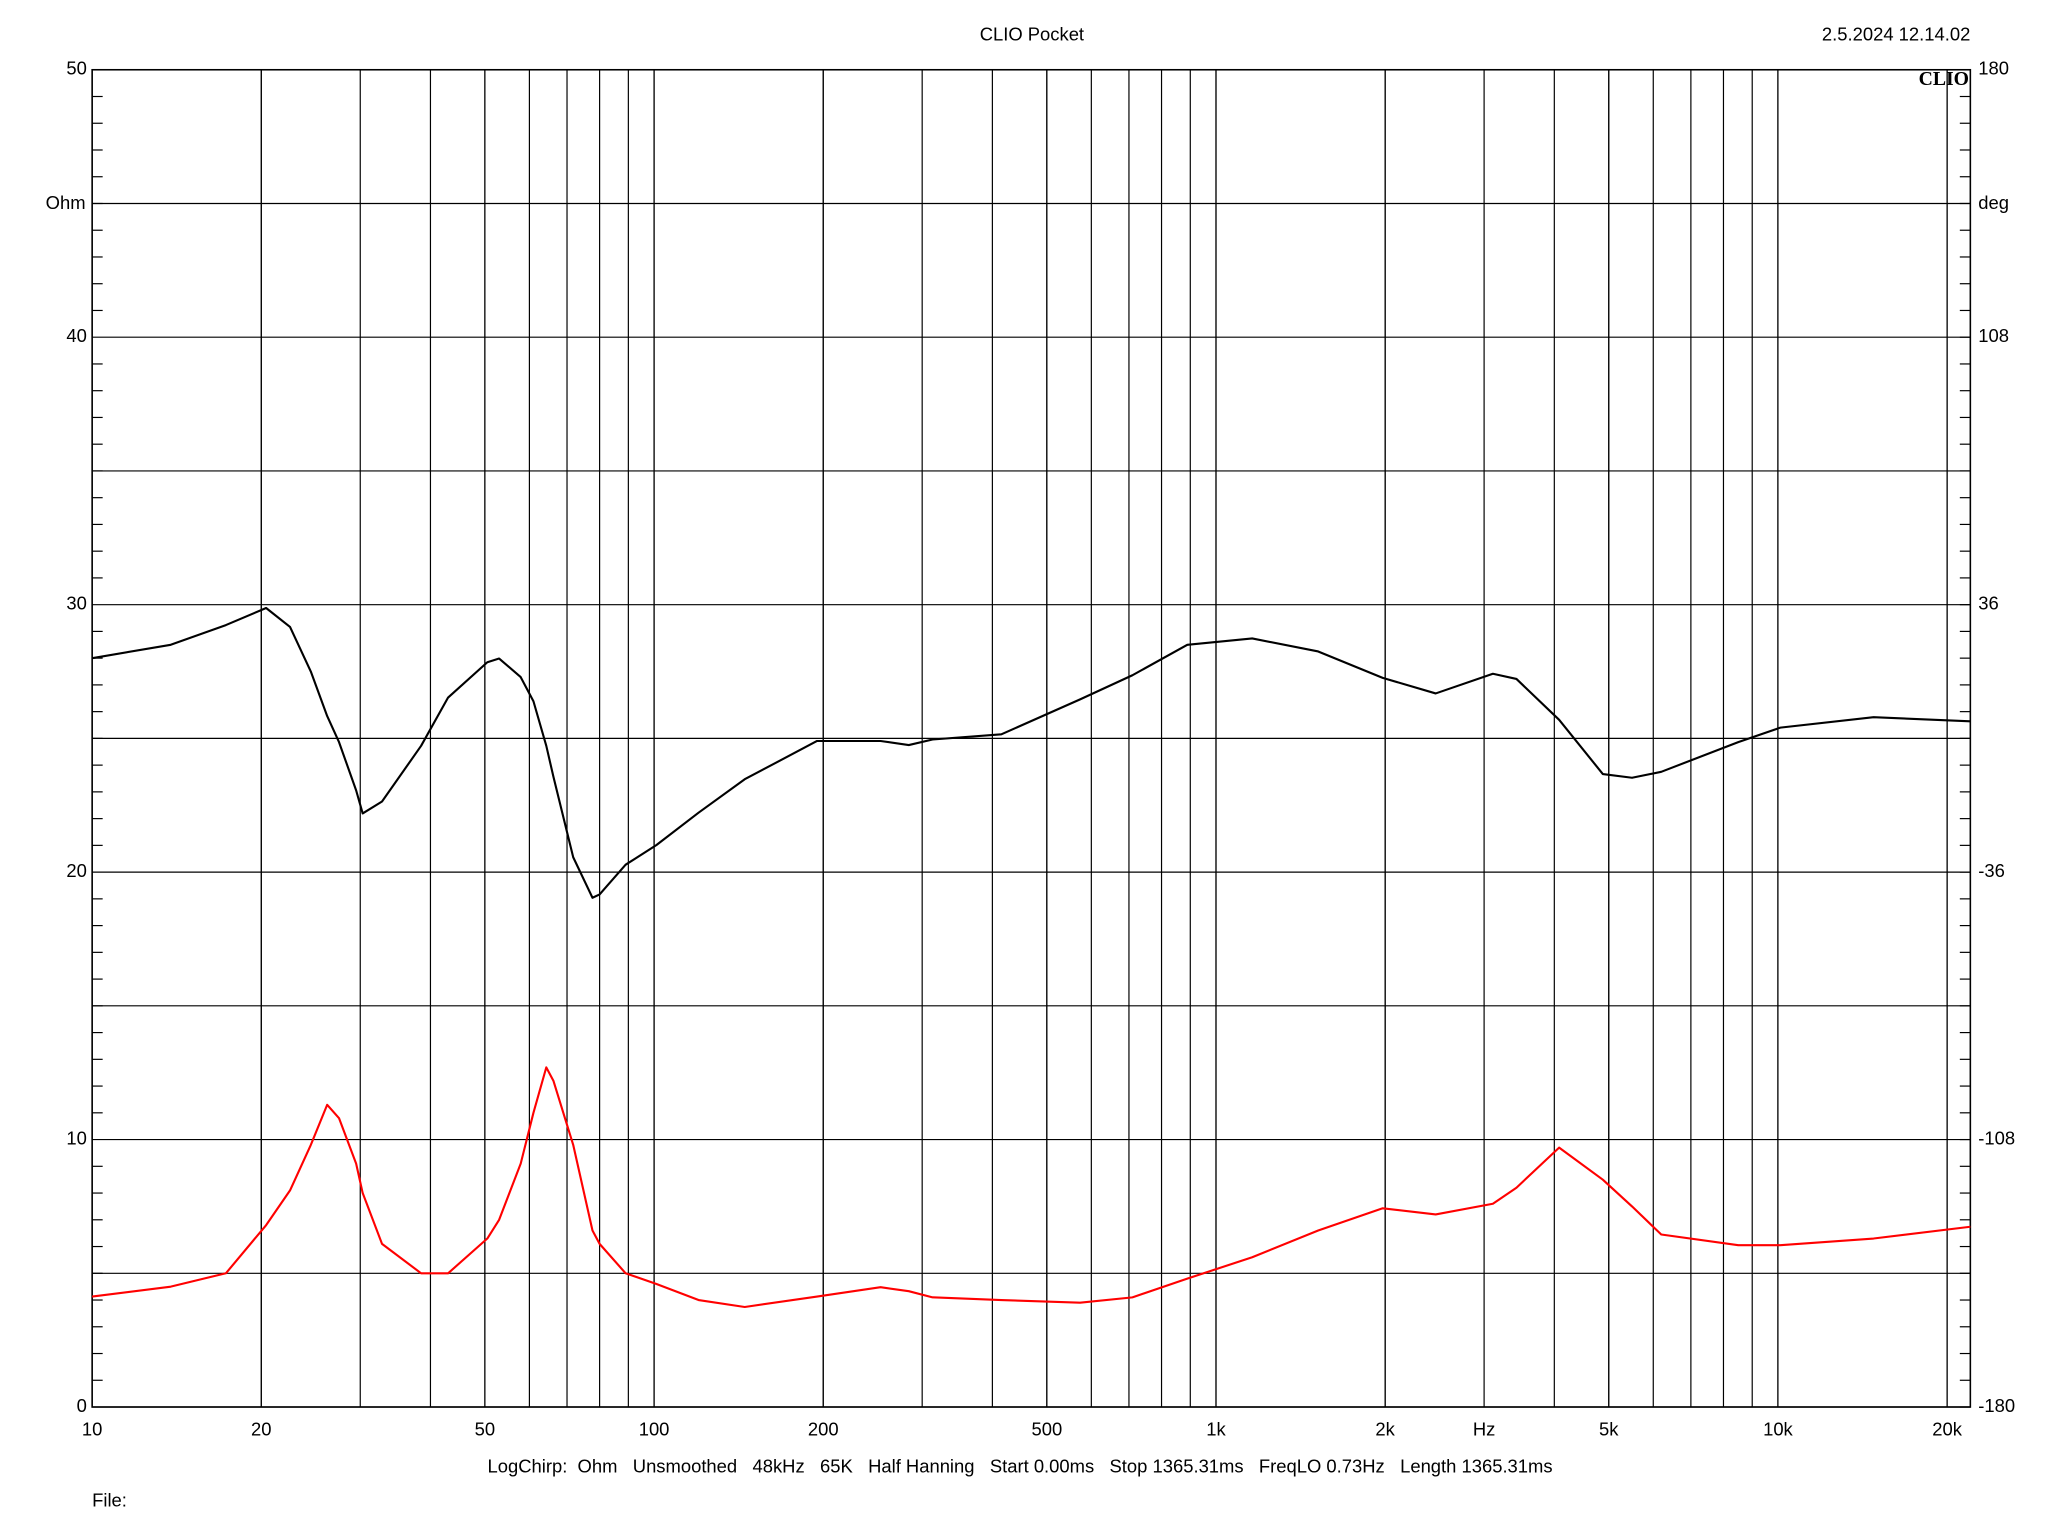 This screenshot has width=2048, height=1536. Describe the element at coordinates (1216, 1429) in the screenshot. I see `x-tick-label: 1k` at that location.